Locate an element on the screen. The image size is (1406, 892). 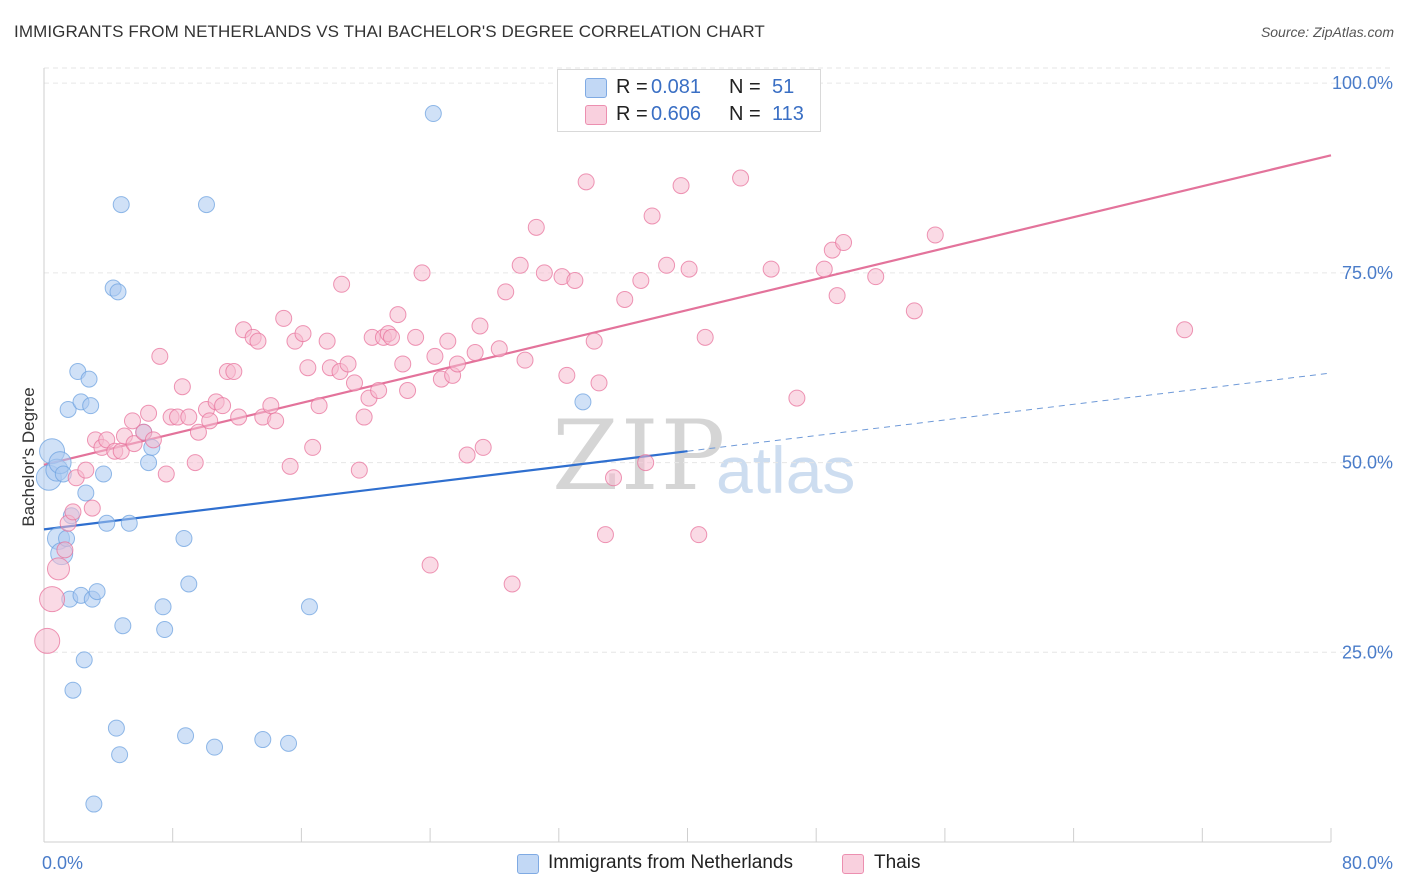
legend-n-label: N = is located at coordinates (745, 87).